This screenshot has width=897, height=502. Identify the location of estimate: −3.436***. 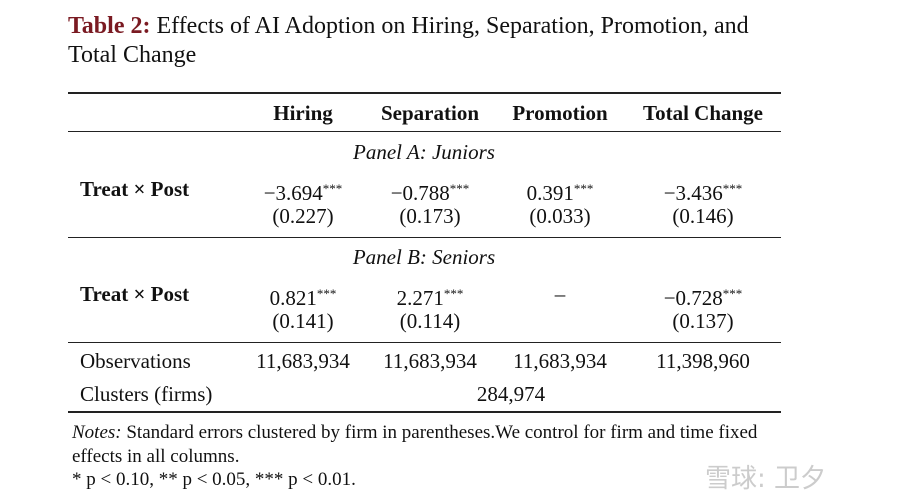
(703, 191).